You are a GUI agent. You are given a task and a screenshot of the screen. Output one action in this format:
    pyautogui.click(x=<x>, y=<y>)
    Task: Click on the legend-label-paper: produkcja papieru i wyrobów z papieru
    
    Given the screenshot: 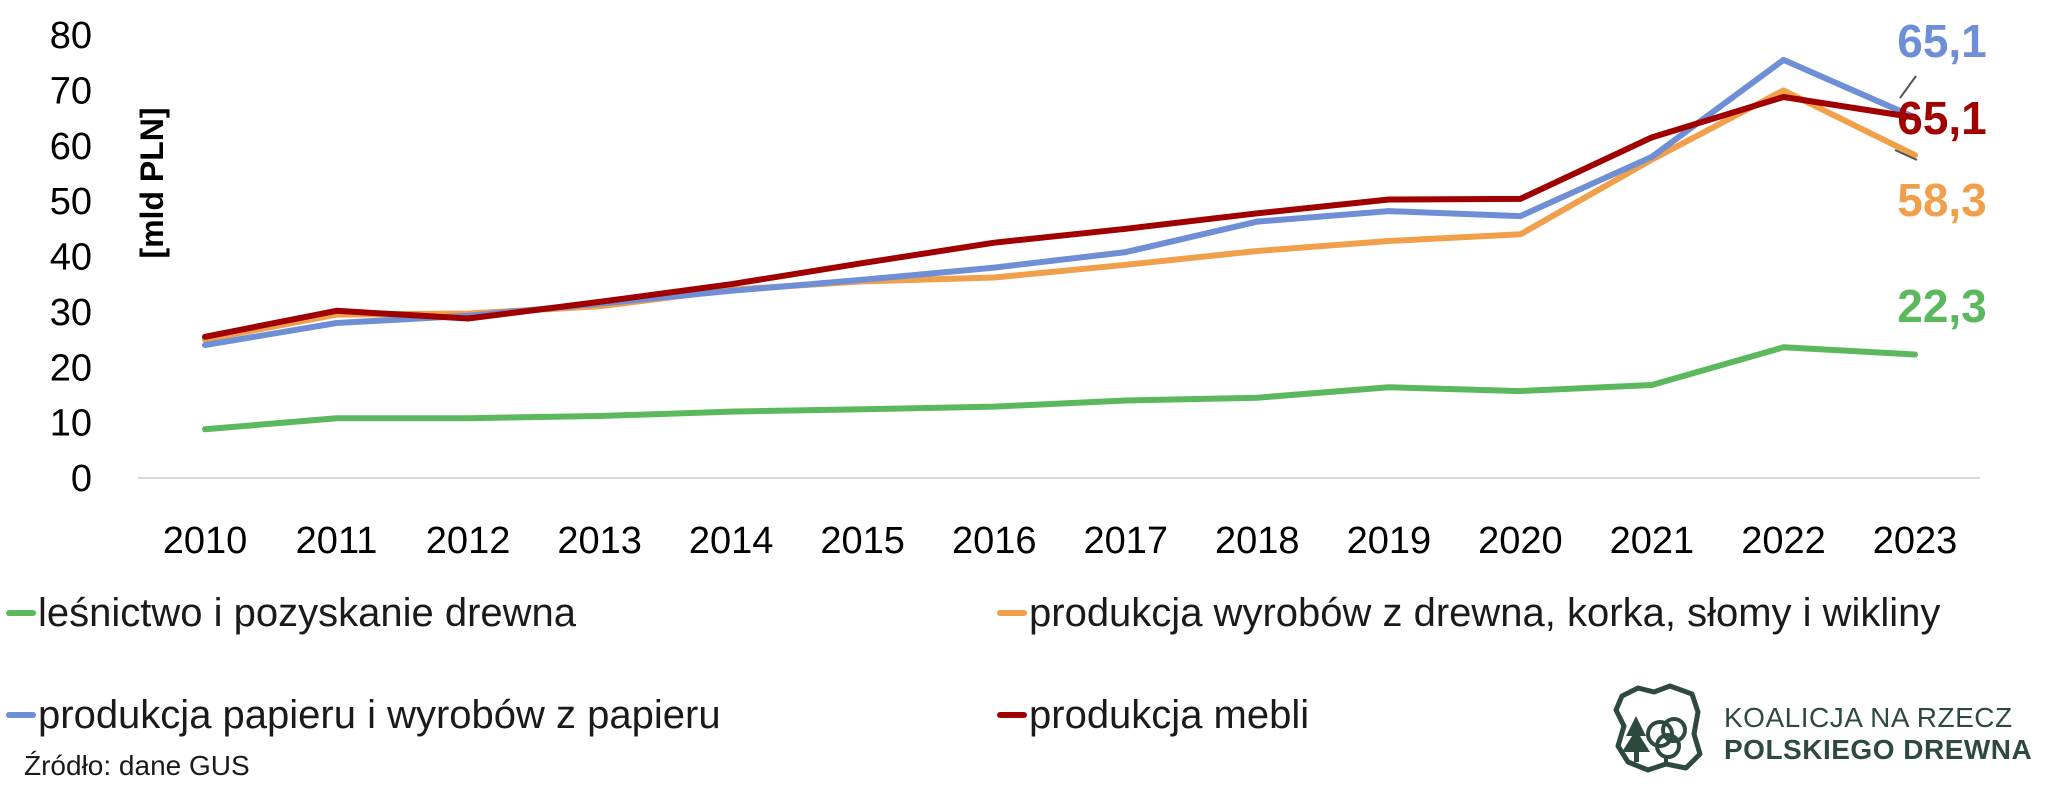 What is the action you would take?
    pyautogui.click(x=379, y=714)
    